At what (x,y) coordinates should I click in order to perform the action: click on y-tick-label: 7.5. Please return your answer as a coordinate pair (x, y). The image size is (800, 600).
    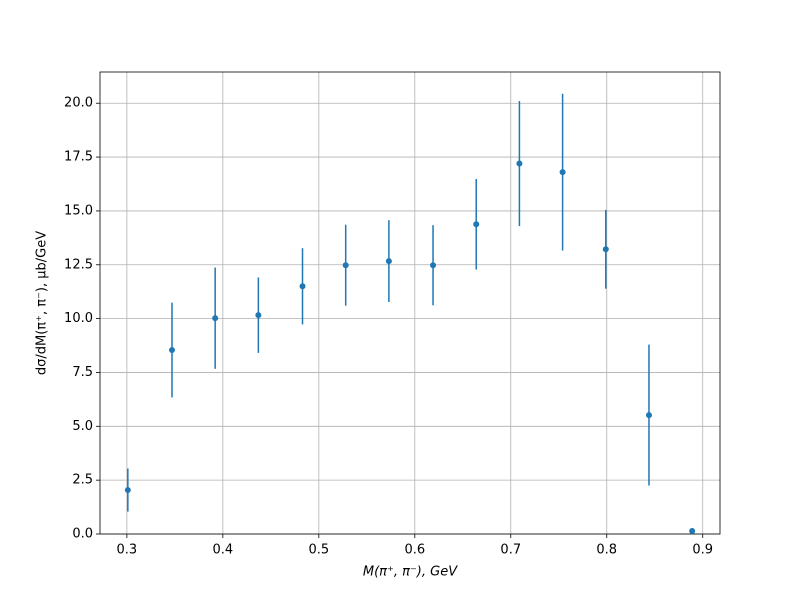
    Looking at the image, I should click on (82, 372).